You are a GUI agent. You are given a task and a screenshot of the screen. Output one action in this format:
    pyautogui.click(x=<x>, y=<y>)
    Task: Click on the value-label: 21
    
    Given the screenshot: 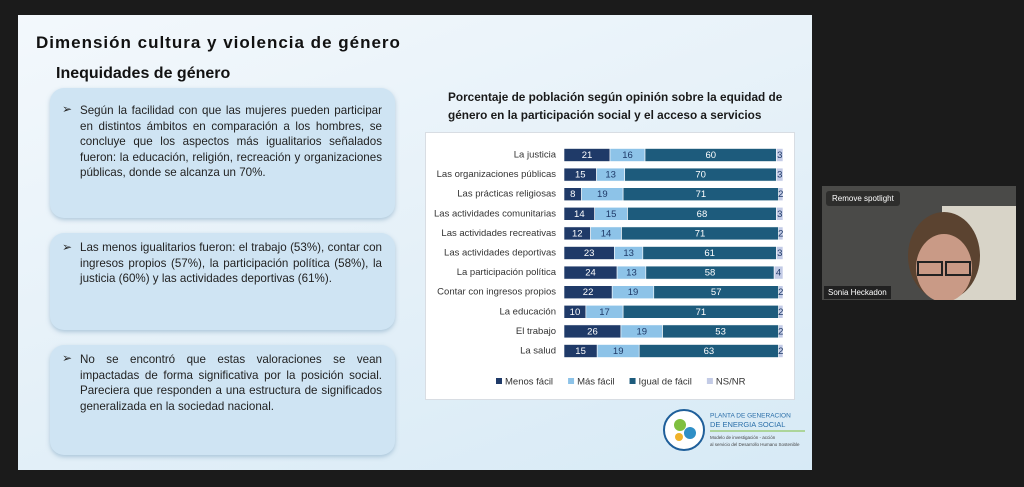 What is the action you would take?
    pyautogui.click(x=587, y=155)
    